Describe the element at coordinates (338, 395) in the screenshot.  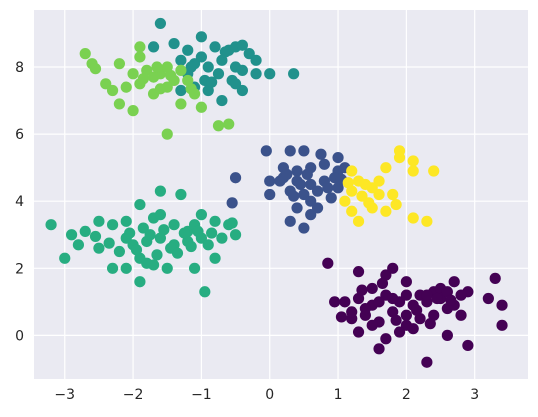
I see `x-tick-label: 1` at that location.